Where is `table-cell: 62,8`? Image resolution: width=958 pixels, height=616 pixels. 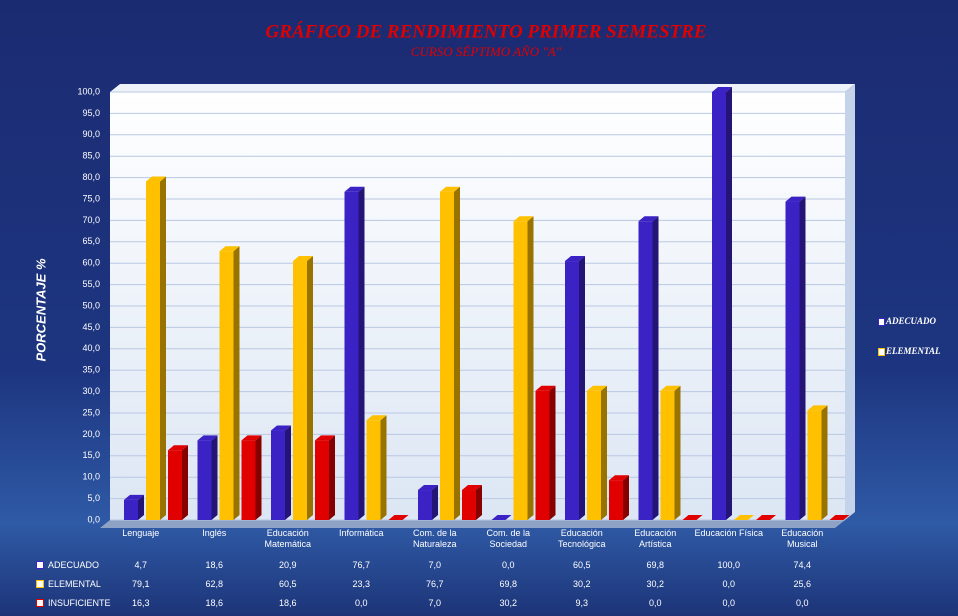
table-cell: 62,8 is located at coordinates (214, 584).